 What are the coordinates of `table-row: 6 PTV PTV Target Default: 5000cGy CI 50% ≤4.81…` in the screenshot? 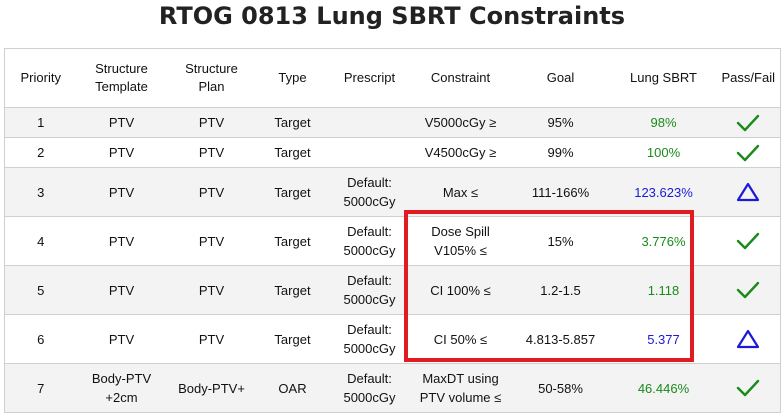 It's located at (392, 339).